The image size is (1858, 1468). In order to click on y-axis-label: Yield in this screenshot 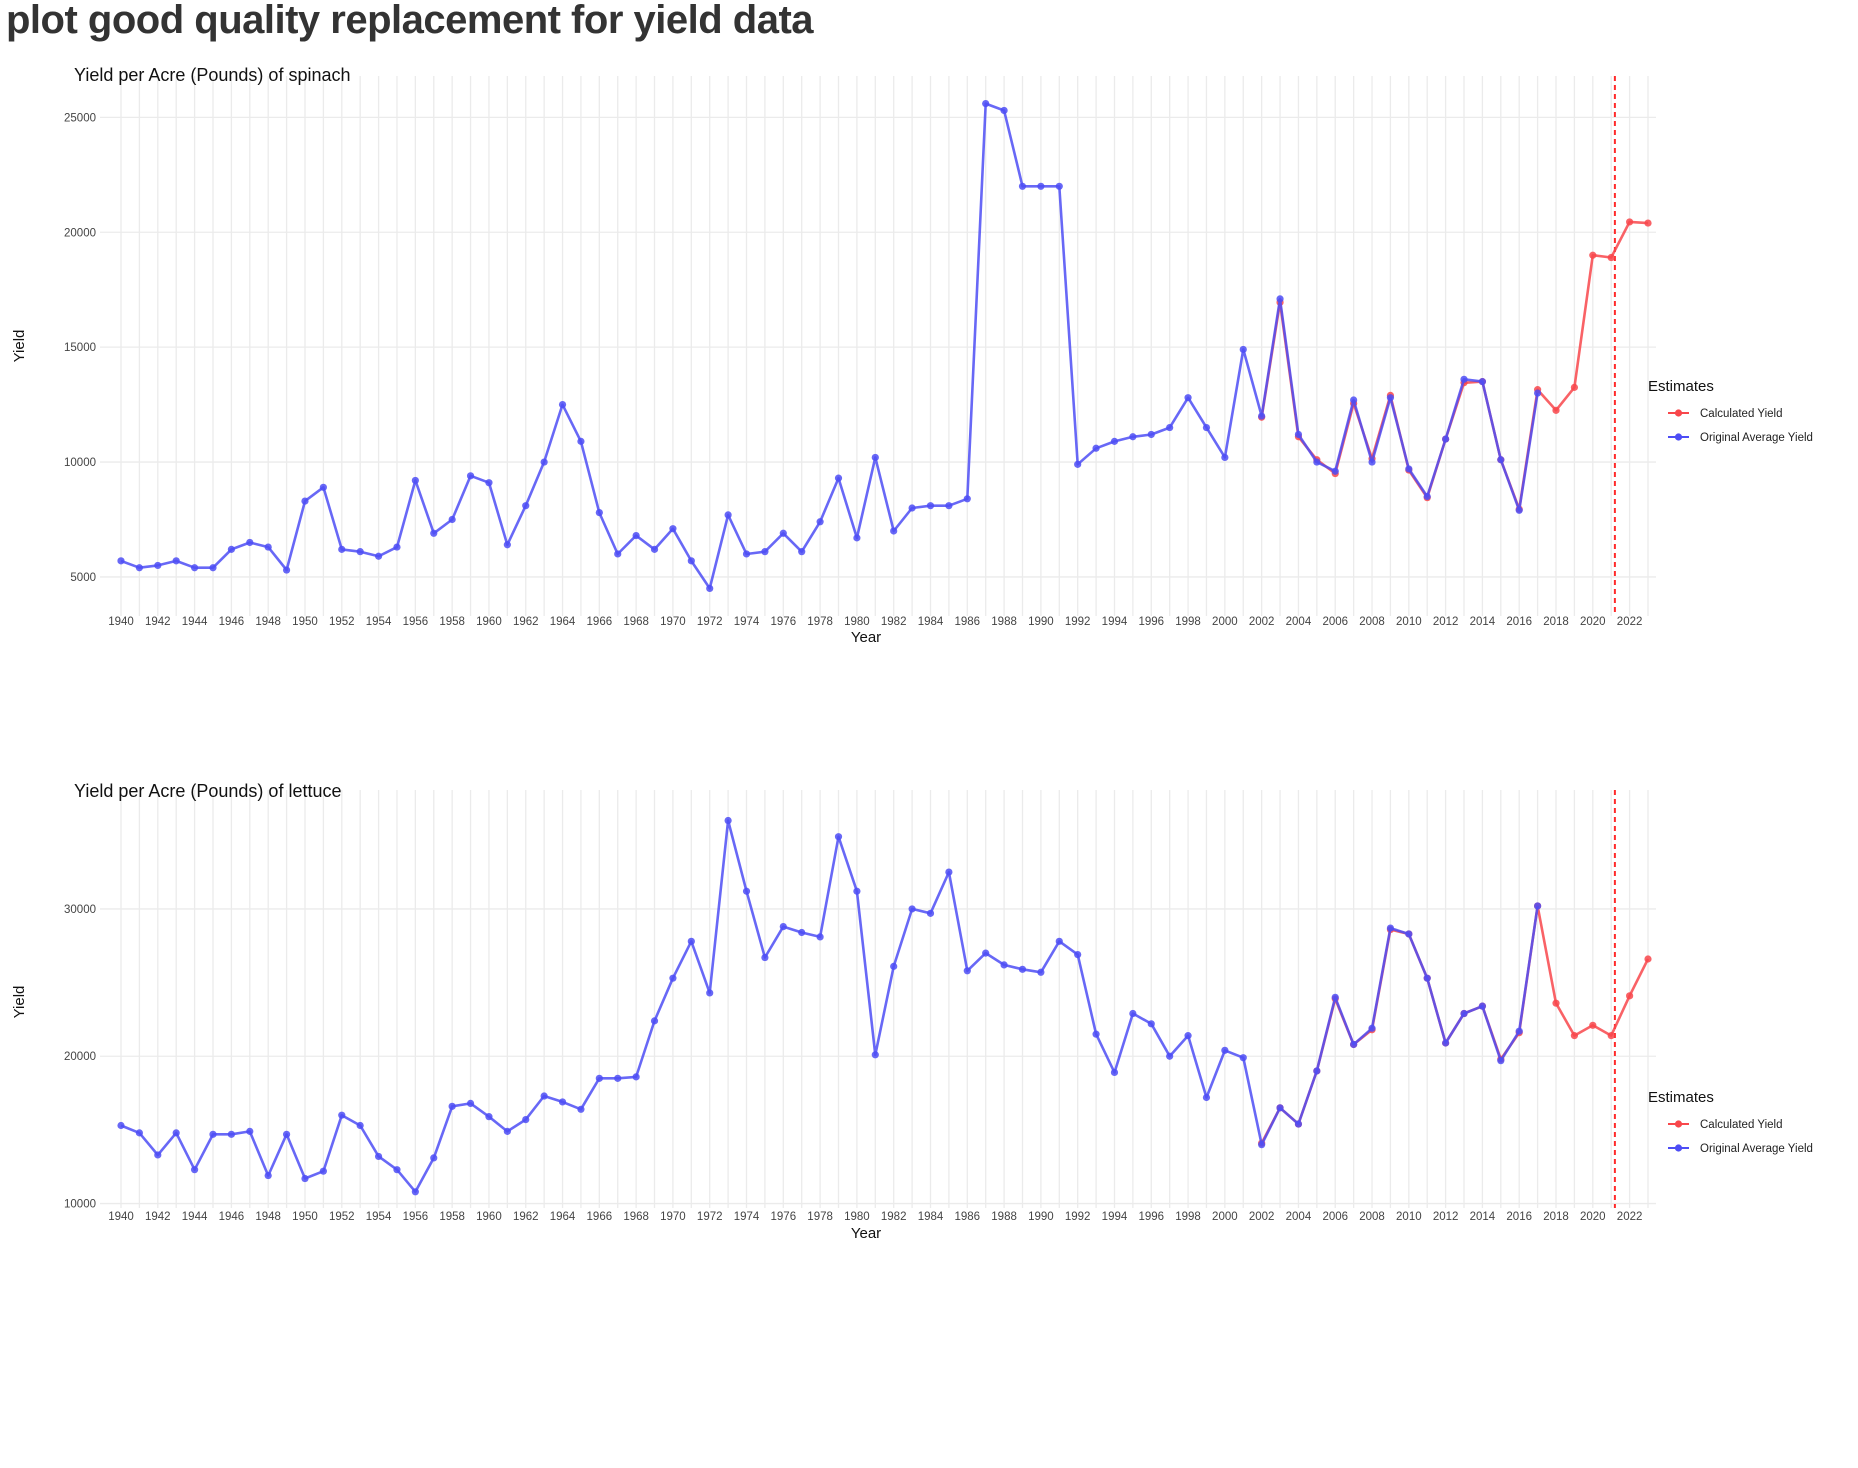, I will do `click(19, 346)`.